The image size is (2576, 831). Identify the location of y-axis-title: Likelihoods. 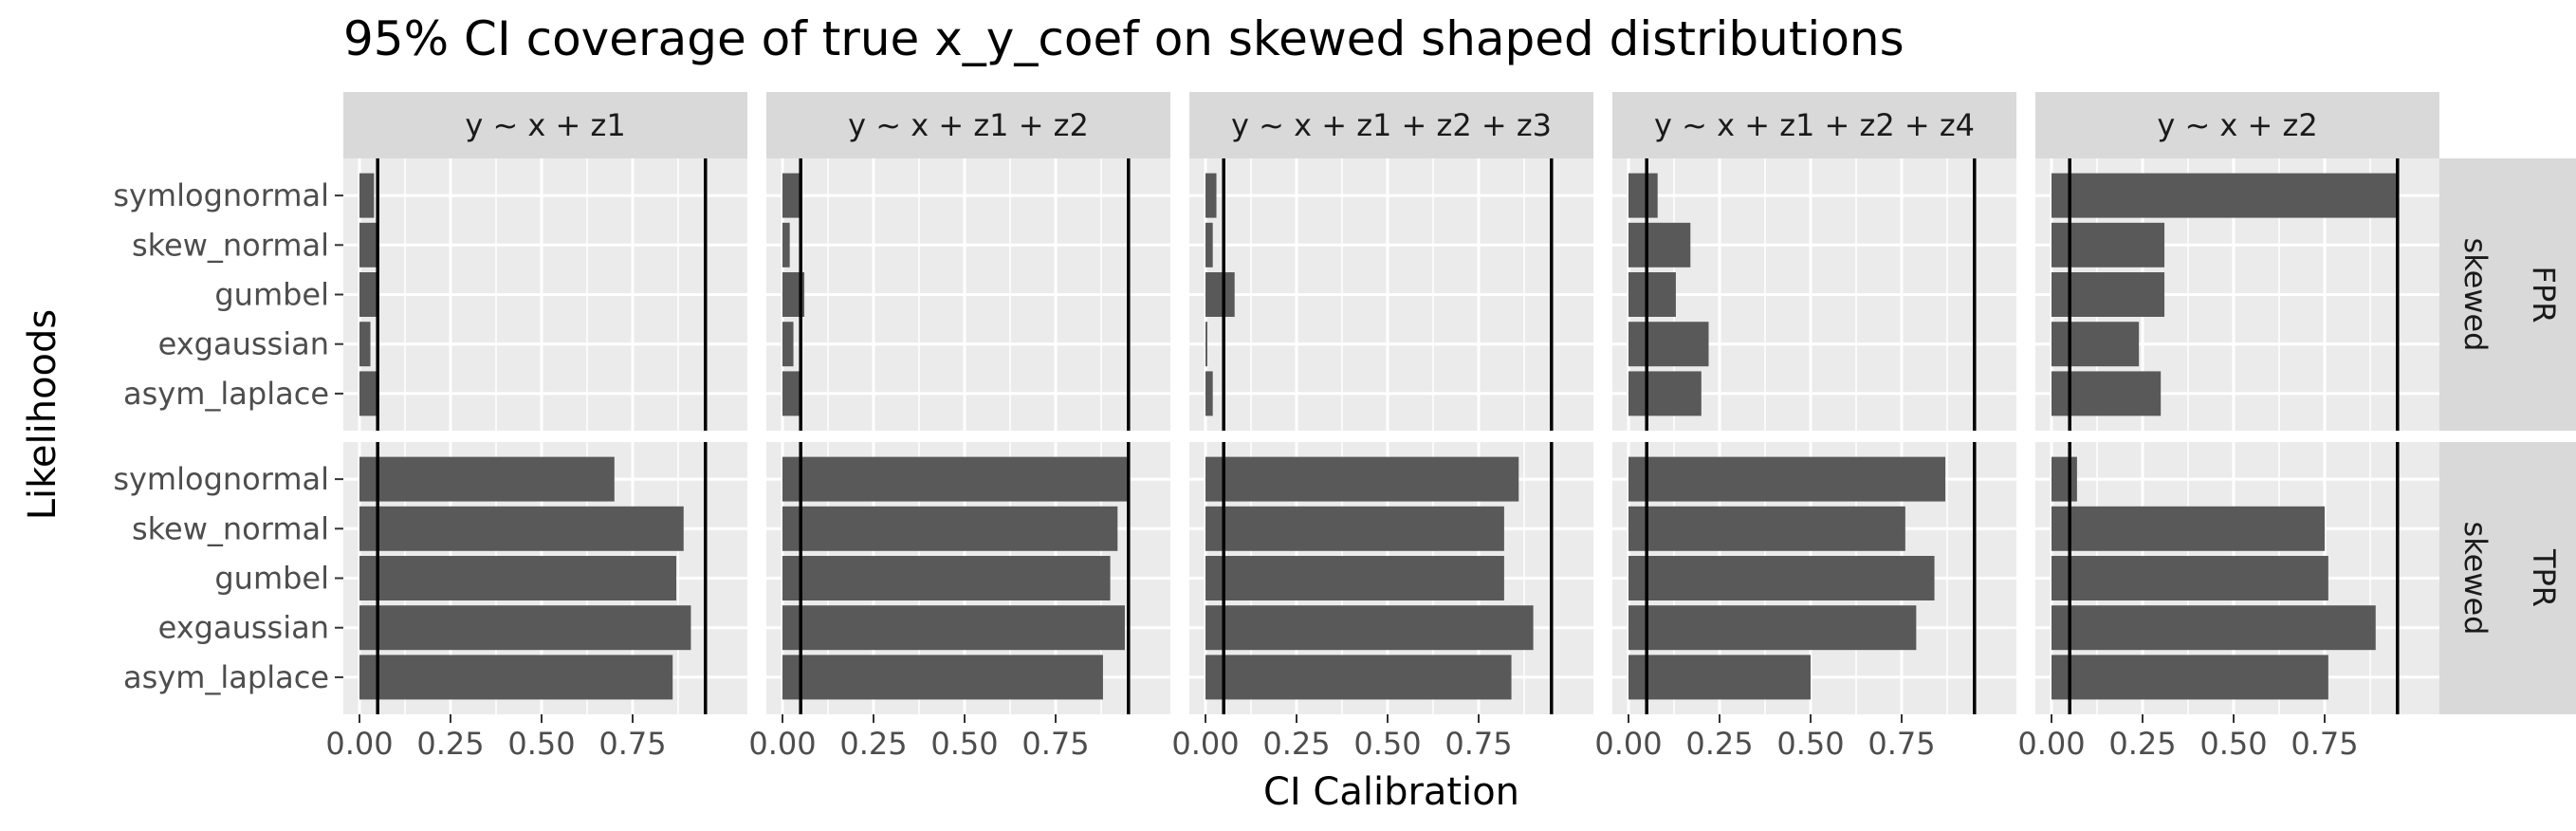
(42, 415).